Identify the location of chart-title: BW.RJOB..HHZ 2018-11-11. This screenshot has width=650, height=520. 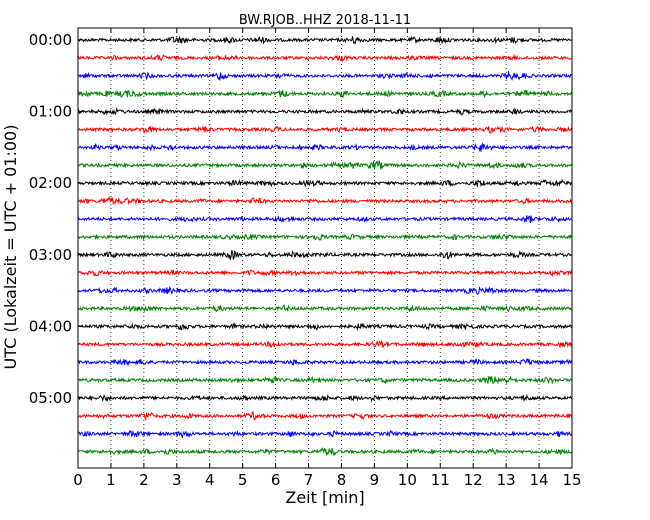
(325, 20).